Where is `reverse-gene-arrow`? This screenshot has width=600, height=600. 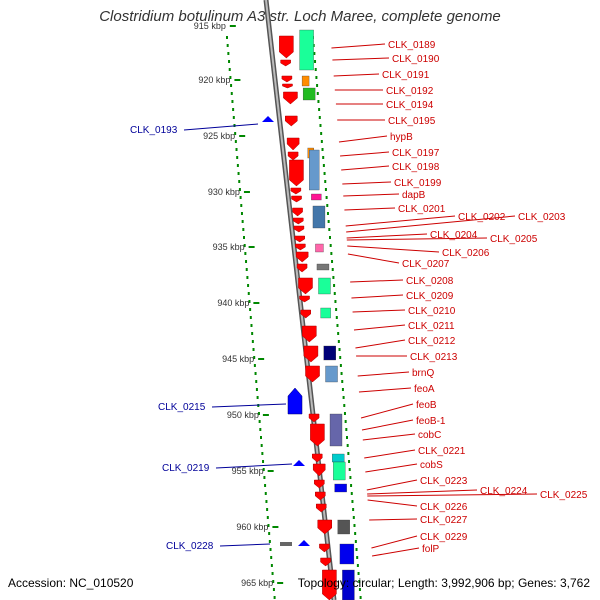 reverse-gene-arrow is located at coordinates (295, 401).